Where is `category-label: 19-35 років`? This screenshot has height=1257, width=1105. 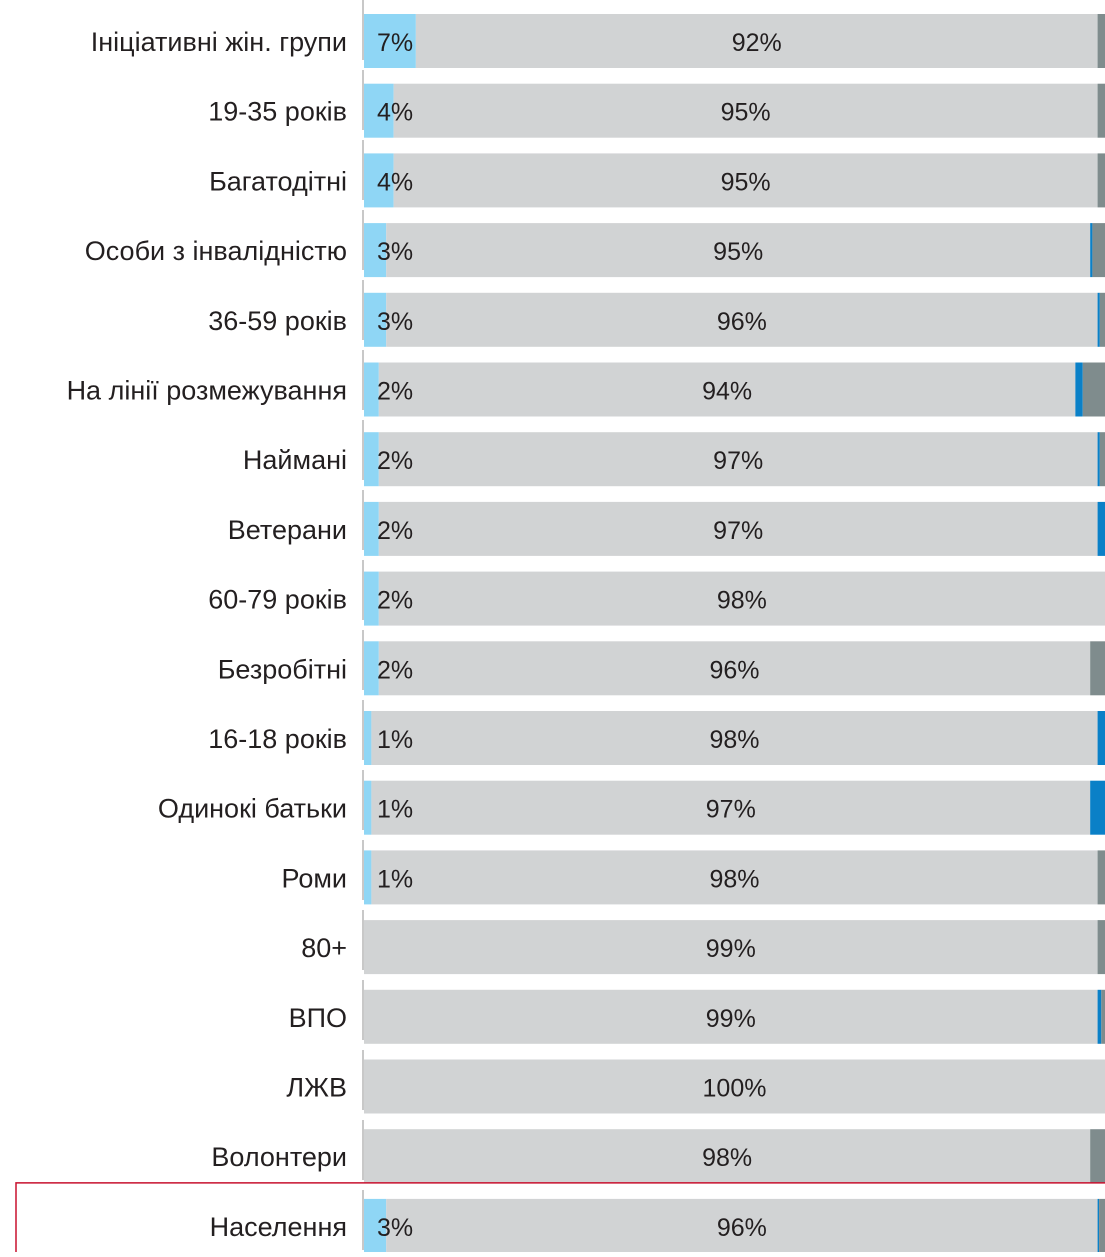
category-label: 19-35 років is located at coordinates (277, 112).